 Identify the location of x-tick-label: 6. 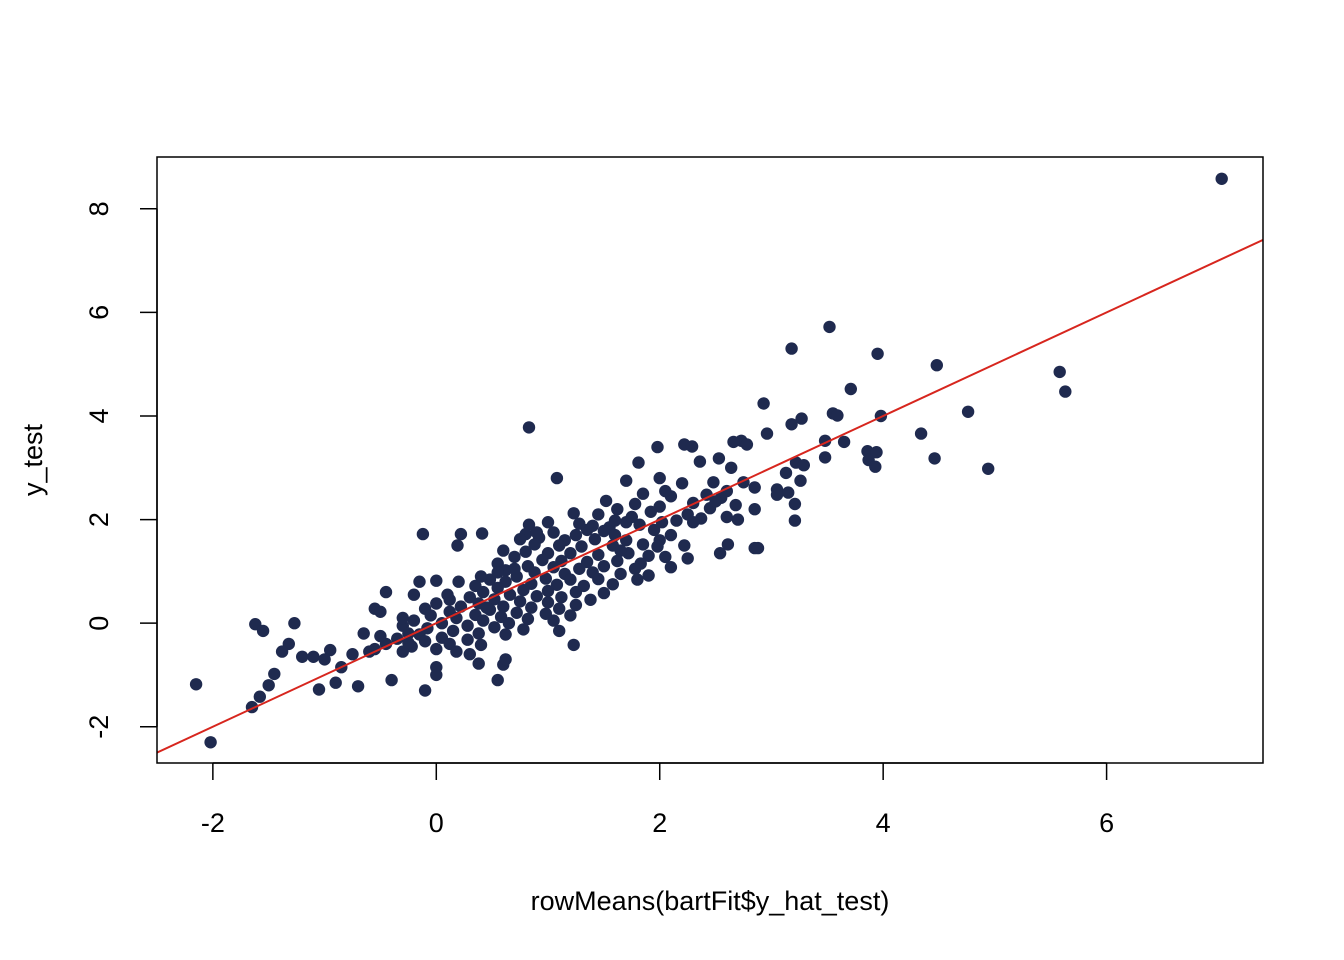
(1106, 823).